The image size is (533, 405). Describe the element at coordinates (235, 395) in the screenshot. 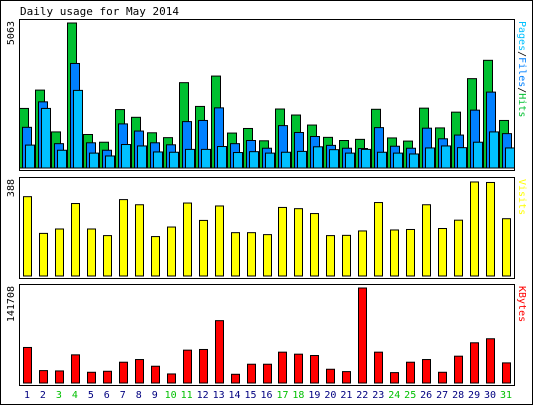

I see `day-label-14: 14` at that location.